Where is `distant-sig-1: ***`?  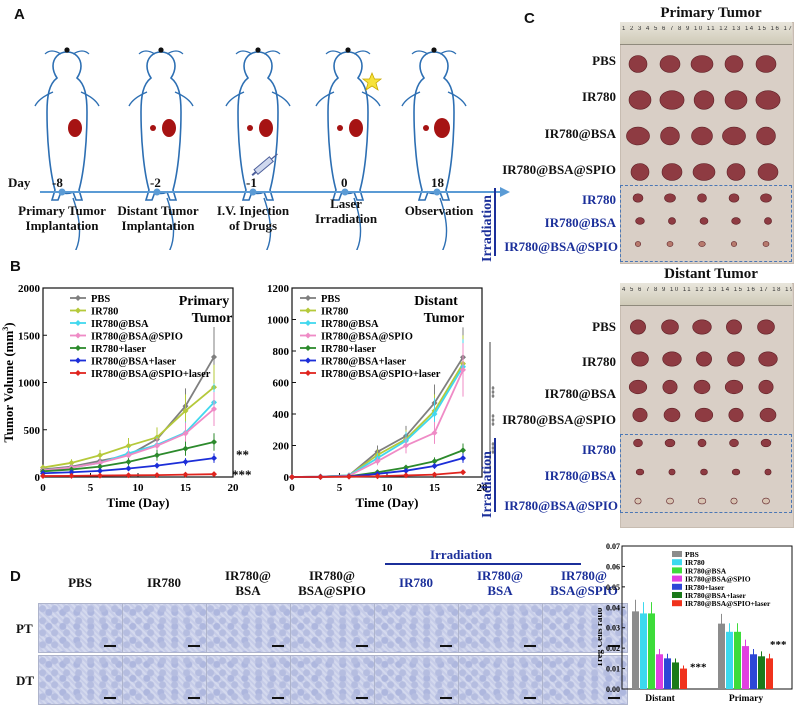
distant-sig-1: *** is located at coordinates (494, 392).